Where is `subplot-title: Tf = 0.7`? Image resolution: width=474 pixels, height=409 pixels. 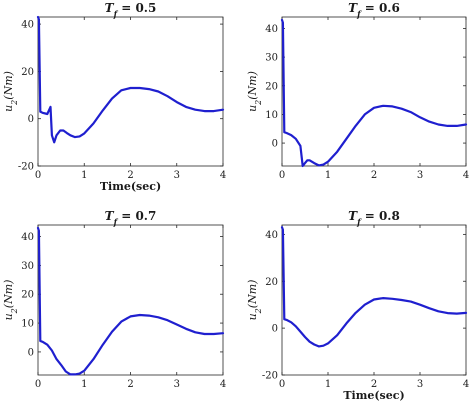
subplot-title: Tf = 0.7 is located at coordinates (131, 218).